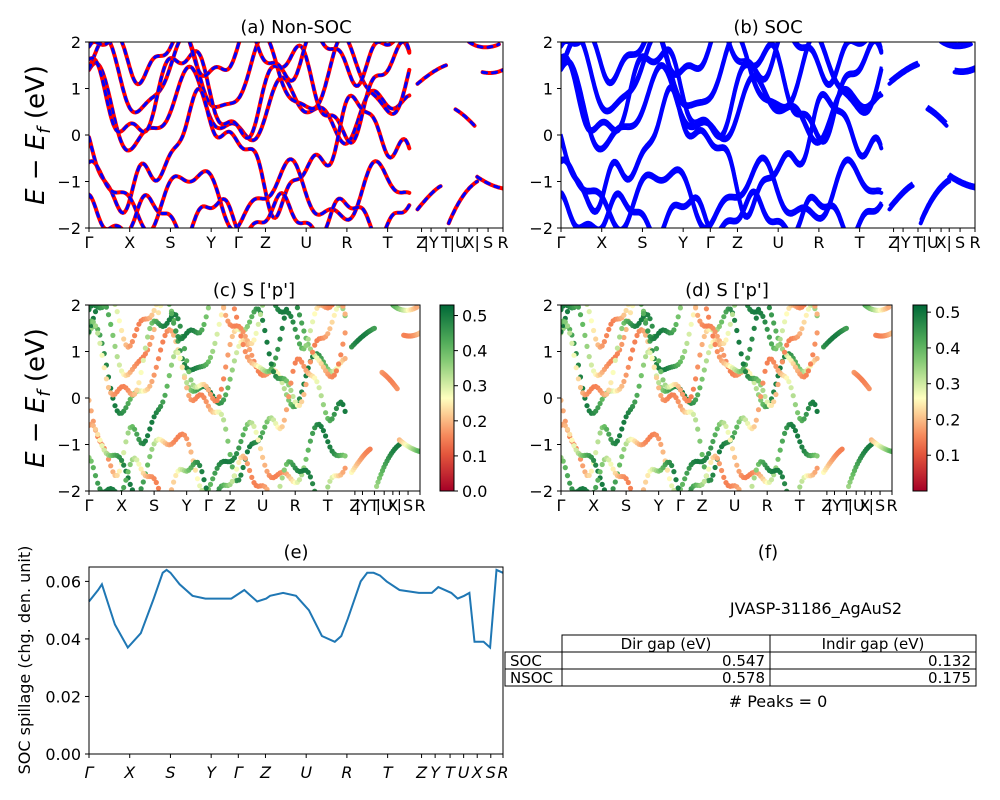  Describe the element at coordinates (815, 609) in the screenshot. I see `material-id: JVASP-31186_AgAuS2` at that location.